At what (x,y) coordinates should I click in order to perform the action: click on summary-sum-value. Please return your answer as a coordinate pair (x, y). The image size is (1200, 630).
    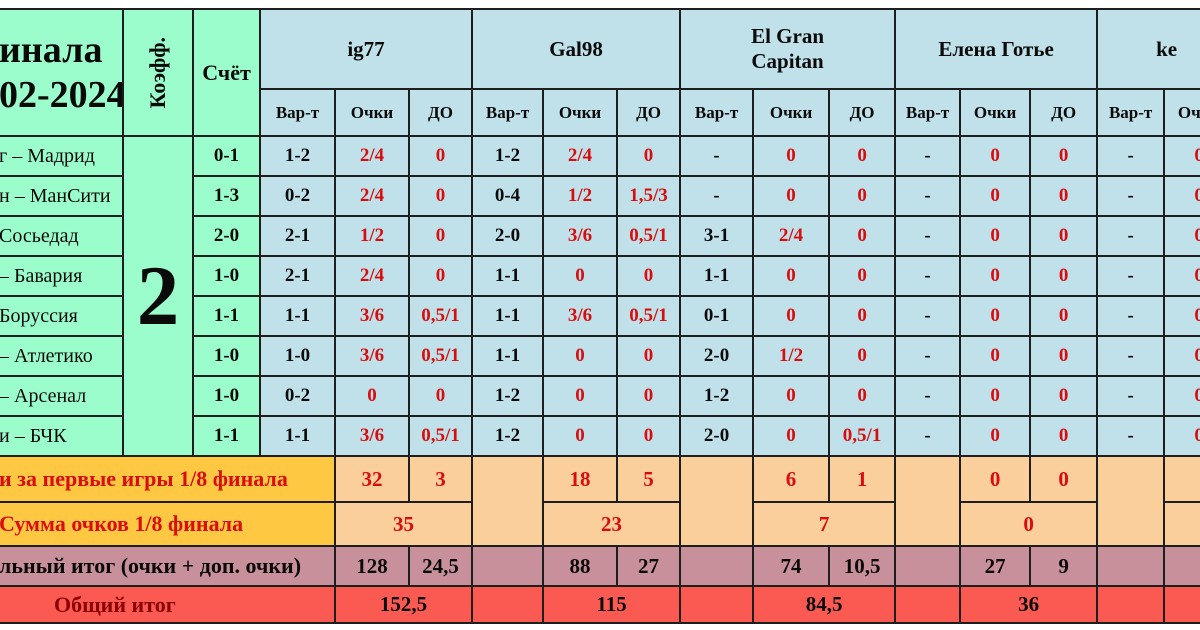
    Looking at the image, I should click on (1181, 524).